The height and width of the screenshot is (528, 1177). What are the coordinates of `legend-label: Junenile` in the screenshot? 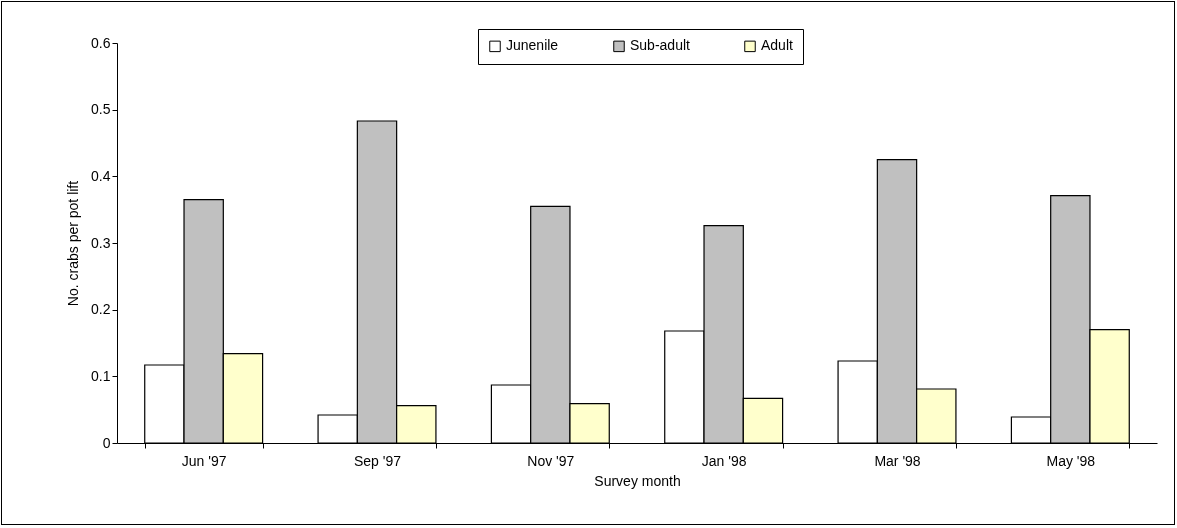 It's located at (532, 45).